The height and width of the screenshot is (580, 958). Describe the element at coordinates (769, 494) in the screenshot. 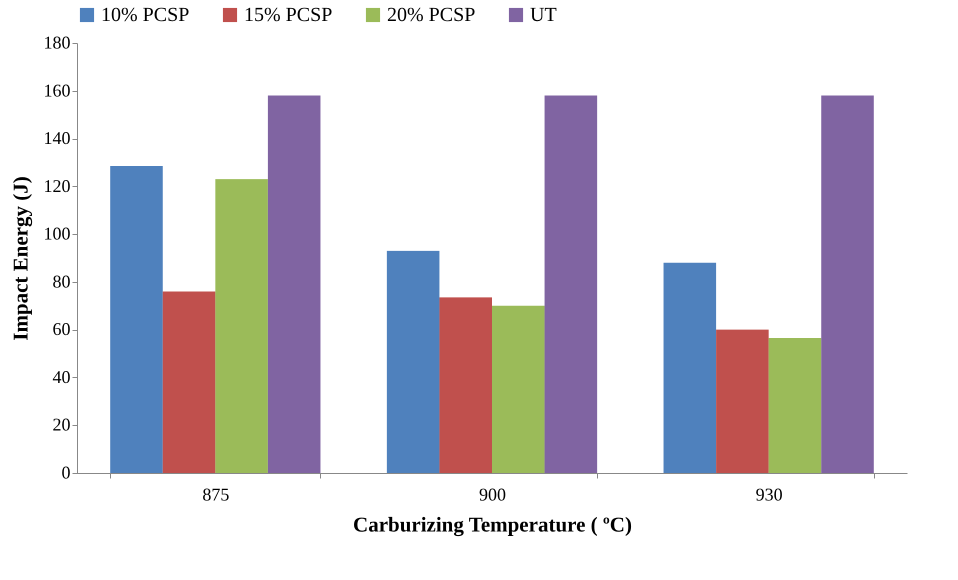

I see `x-tick-label: 930` at that location.